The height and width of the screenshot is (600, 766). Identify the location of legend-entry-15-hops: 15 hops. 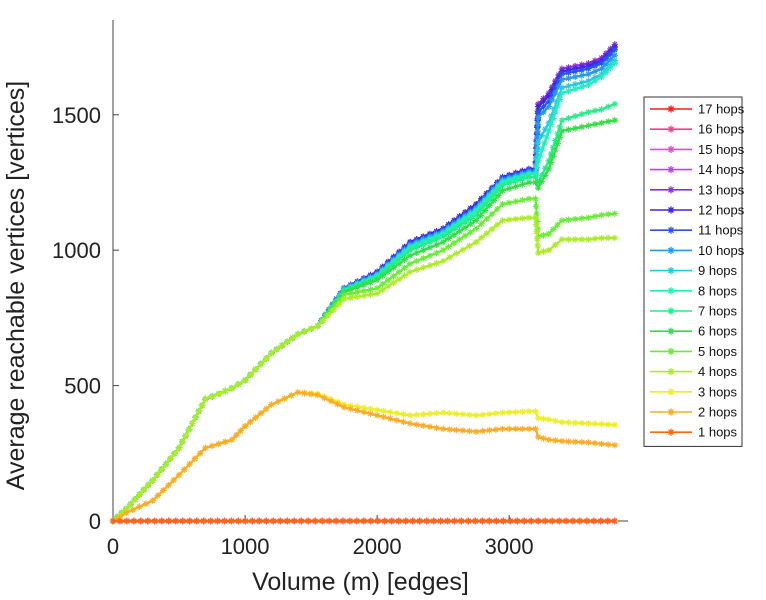
(697, 149).